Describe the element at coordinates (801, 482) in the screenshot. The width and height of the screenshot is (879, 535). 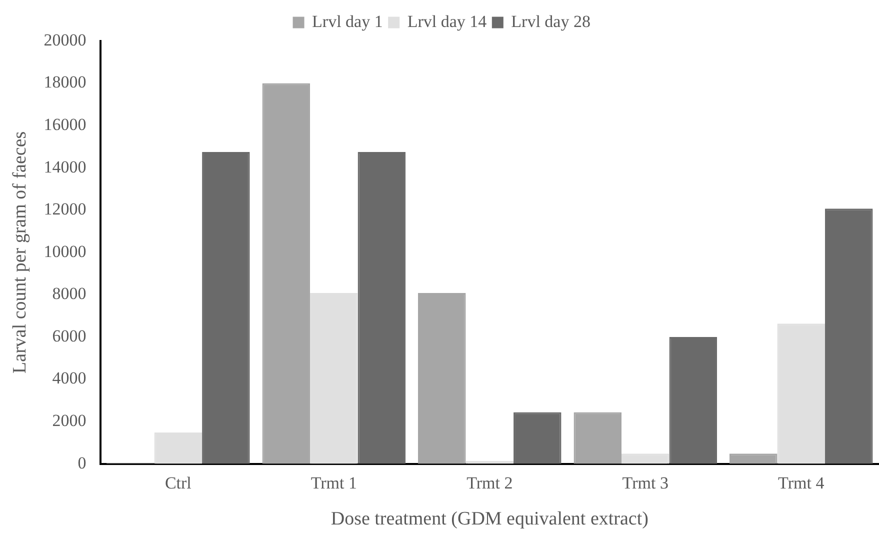
I see `x-tick-label: Trmt 4` at that location.